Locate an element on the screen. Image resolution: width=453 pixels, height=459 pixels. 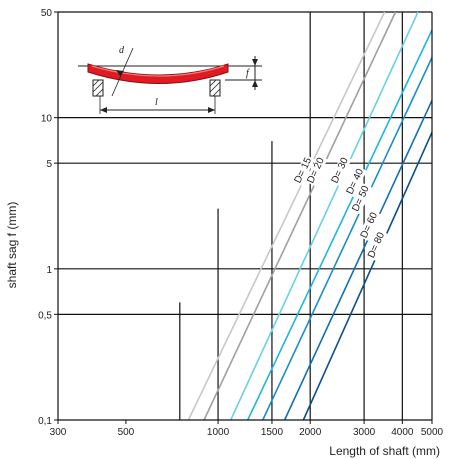
y-axis-title: shaft sag f (mm) is located at coordinates (12, 245).